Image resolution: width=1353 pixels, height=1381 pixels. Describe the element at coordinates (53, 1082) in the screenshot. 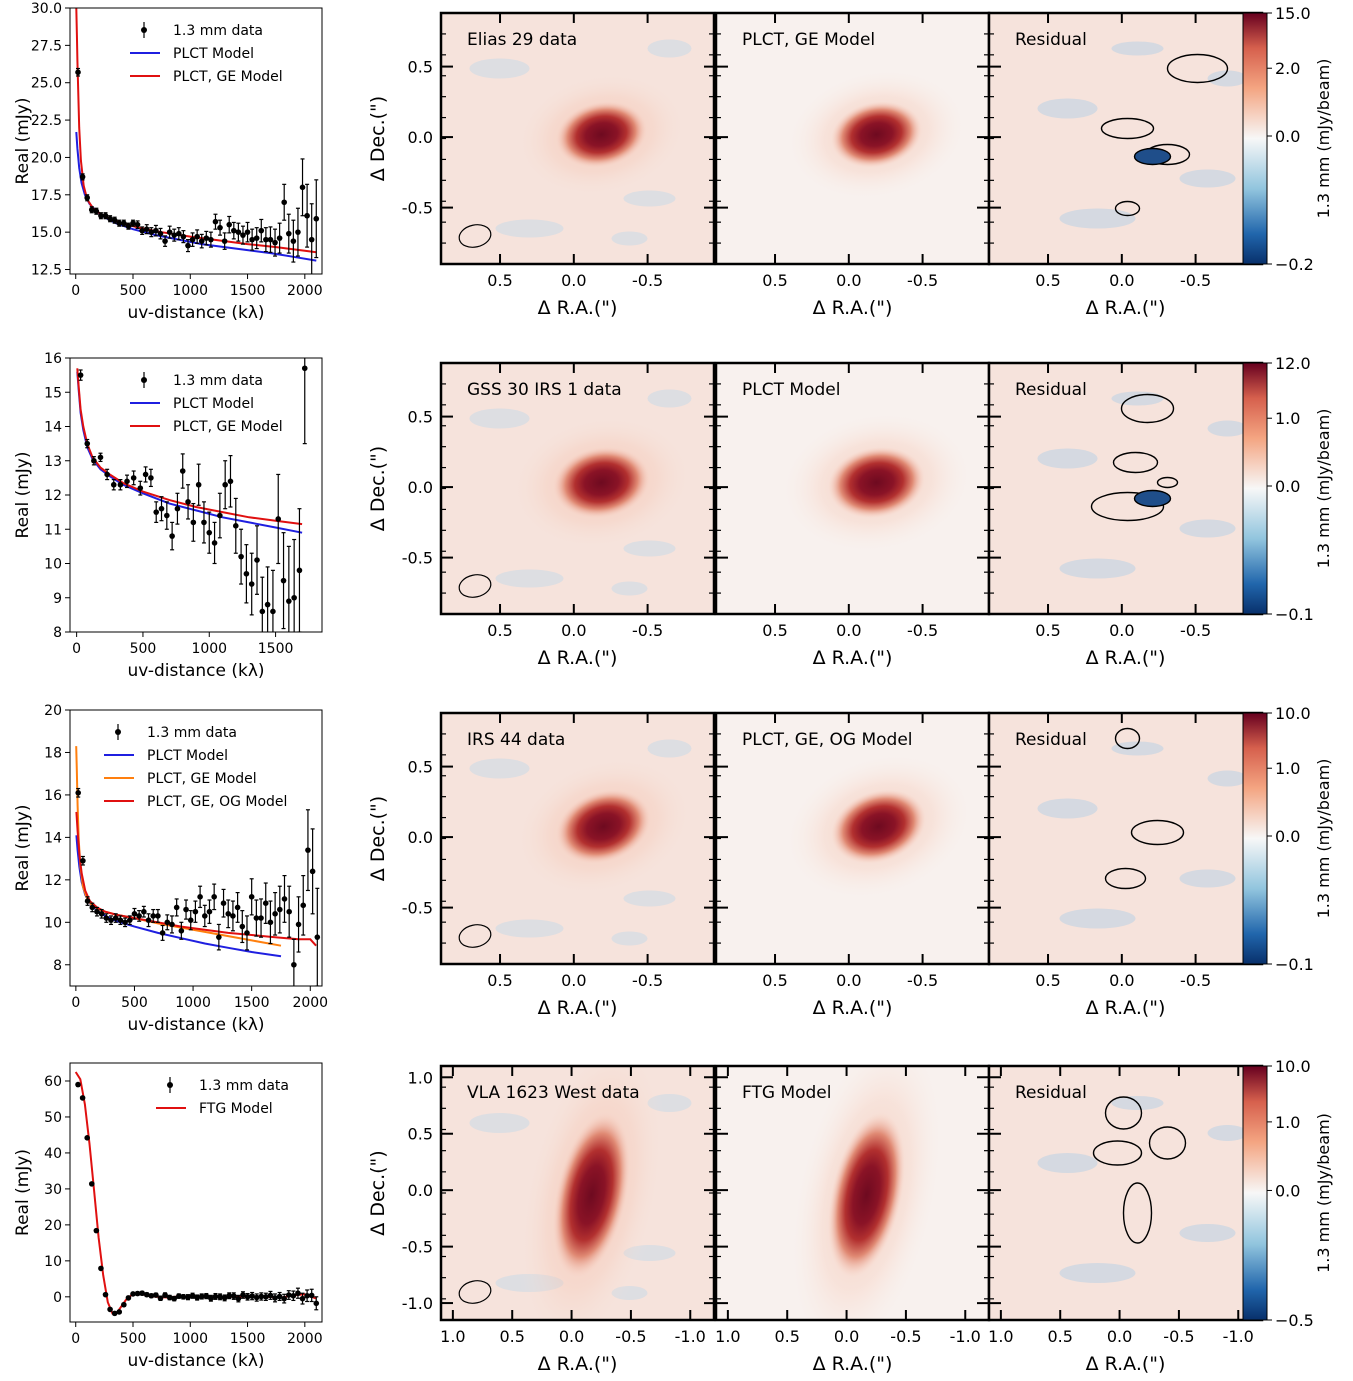

I see `y-tick-label: 60` at that location.